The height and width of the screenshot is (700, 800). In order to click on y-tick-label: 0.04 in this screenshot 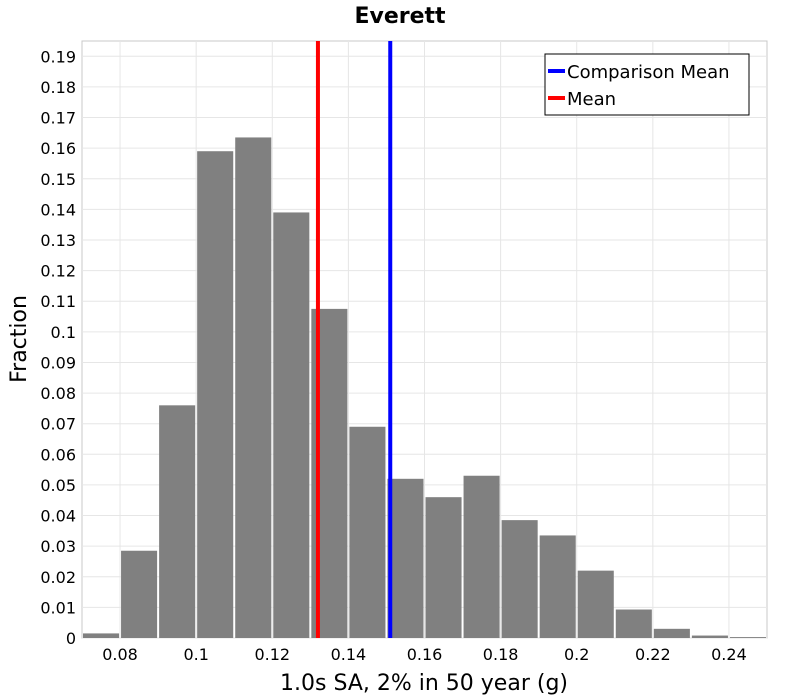, I will do `click(58, 516)`.